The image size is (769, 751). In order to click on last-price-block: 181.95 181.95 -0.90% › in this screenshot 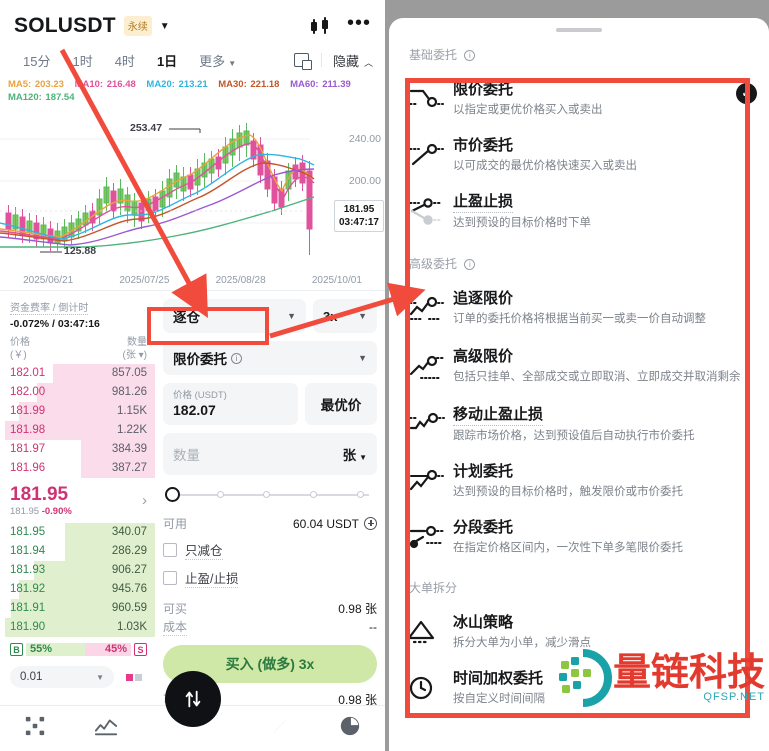, I will do `click(77, 500)`.